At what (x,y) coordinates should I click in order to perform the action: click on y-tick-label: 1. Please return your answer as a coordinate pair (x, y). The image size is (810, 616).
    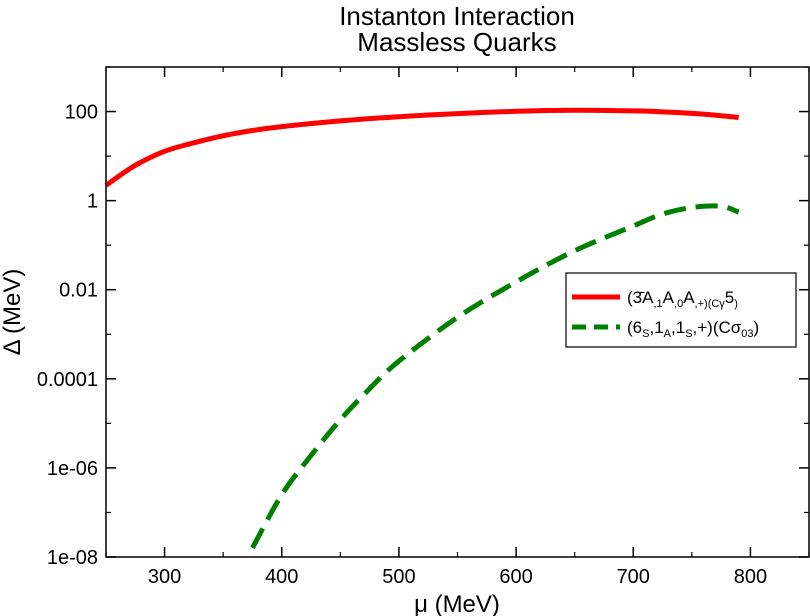
    Looking at the image, I should click on (92, 202).